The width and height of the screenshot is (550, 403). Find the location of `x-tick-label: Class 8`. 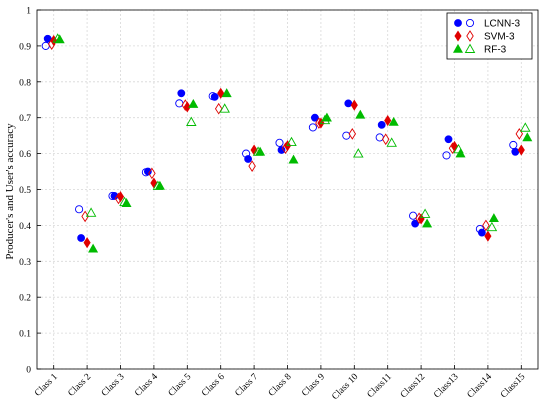

x-tick-label: Class 8 is located at coordinates (280, 385).